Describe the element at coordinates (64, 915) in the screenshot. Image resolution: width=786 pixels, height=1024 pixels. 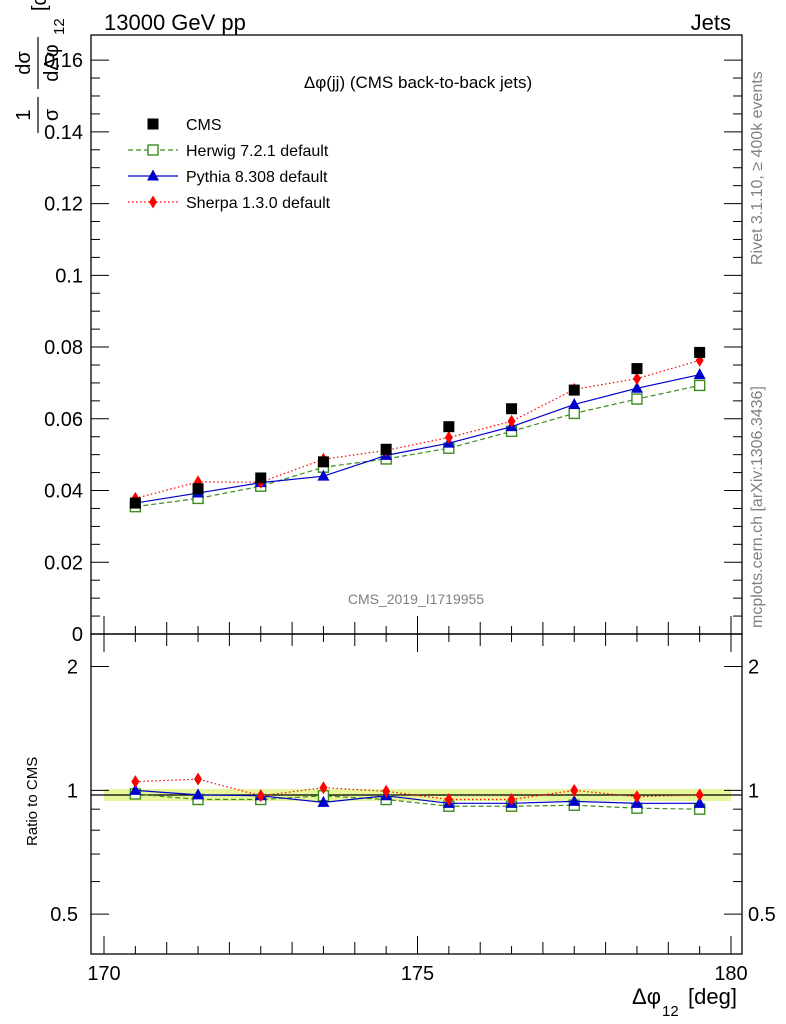
I see `ratio-y-tick-label: 0.5` at that location.